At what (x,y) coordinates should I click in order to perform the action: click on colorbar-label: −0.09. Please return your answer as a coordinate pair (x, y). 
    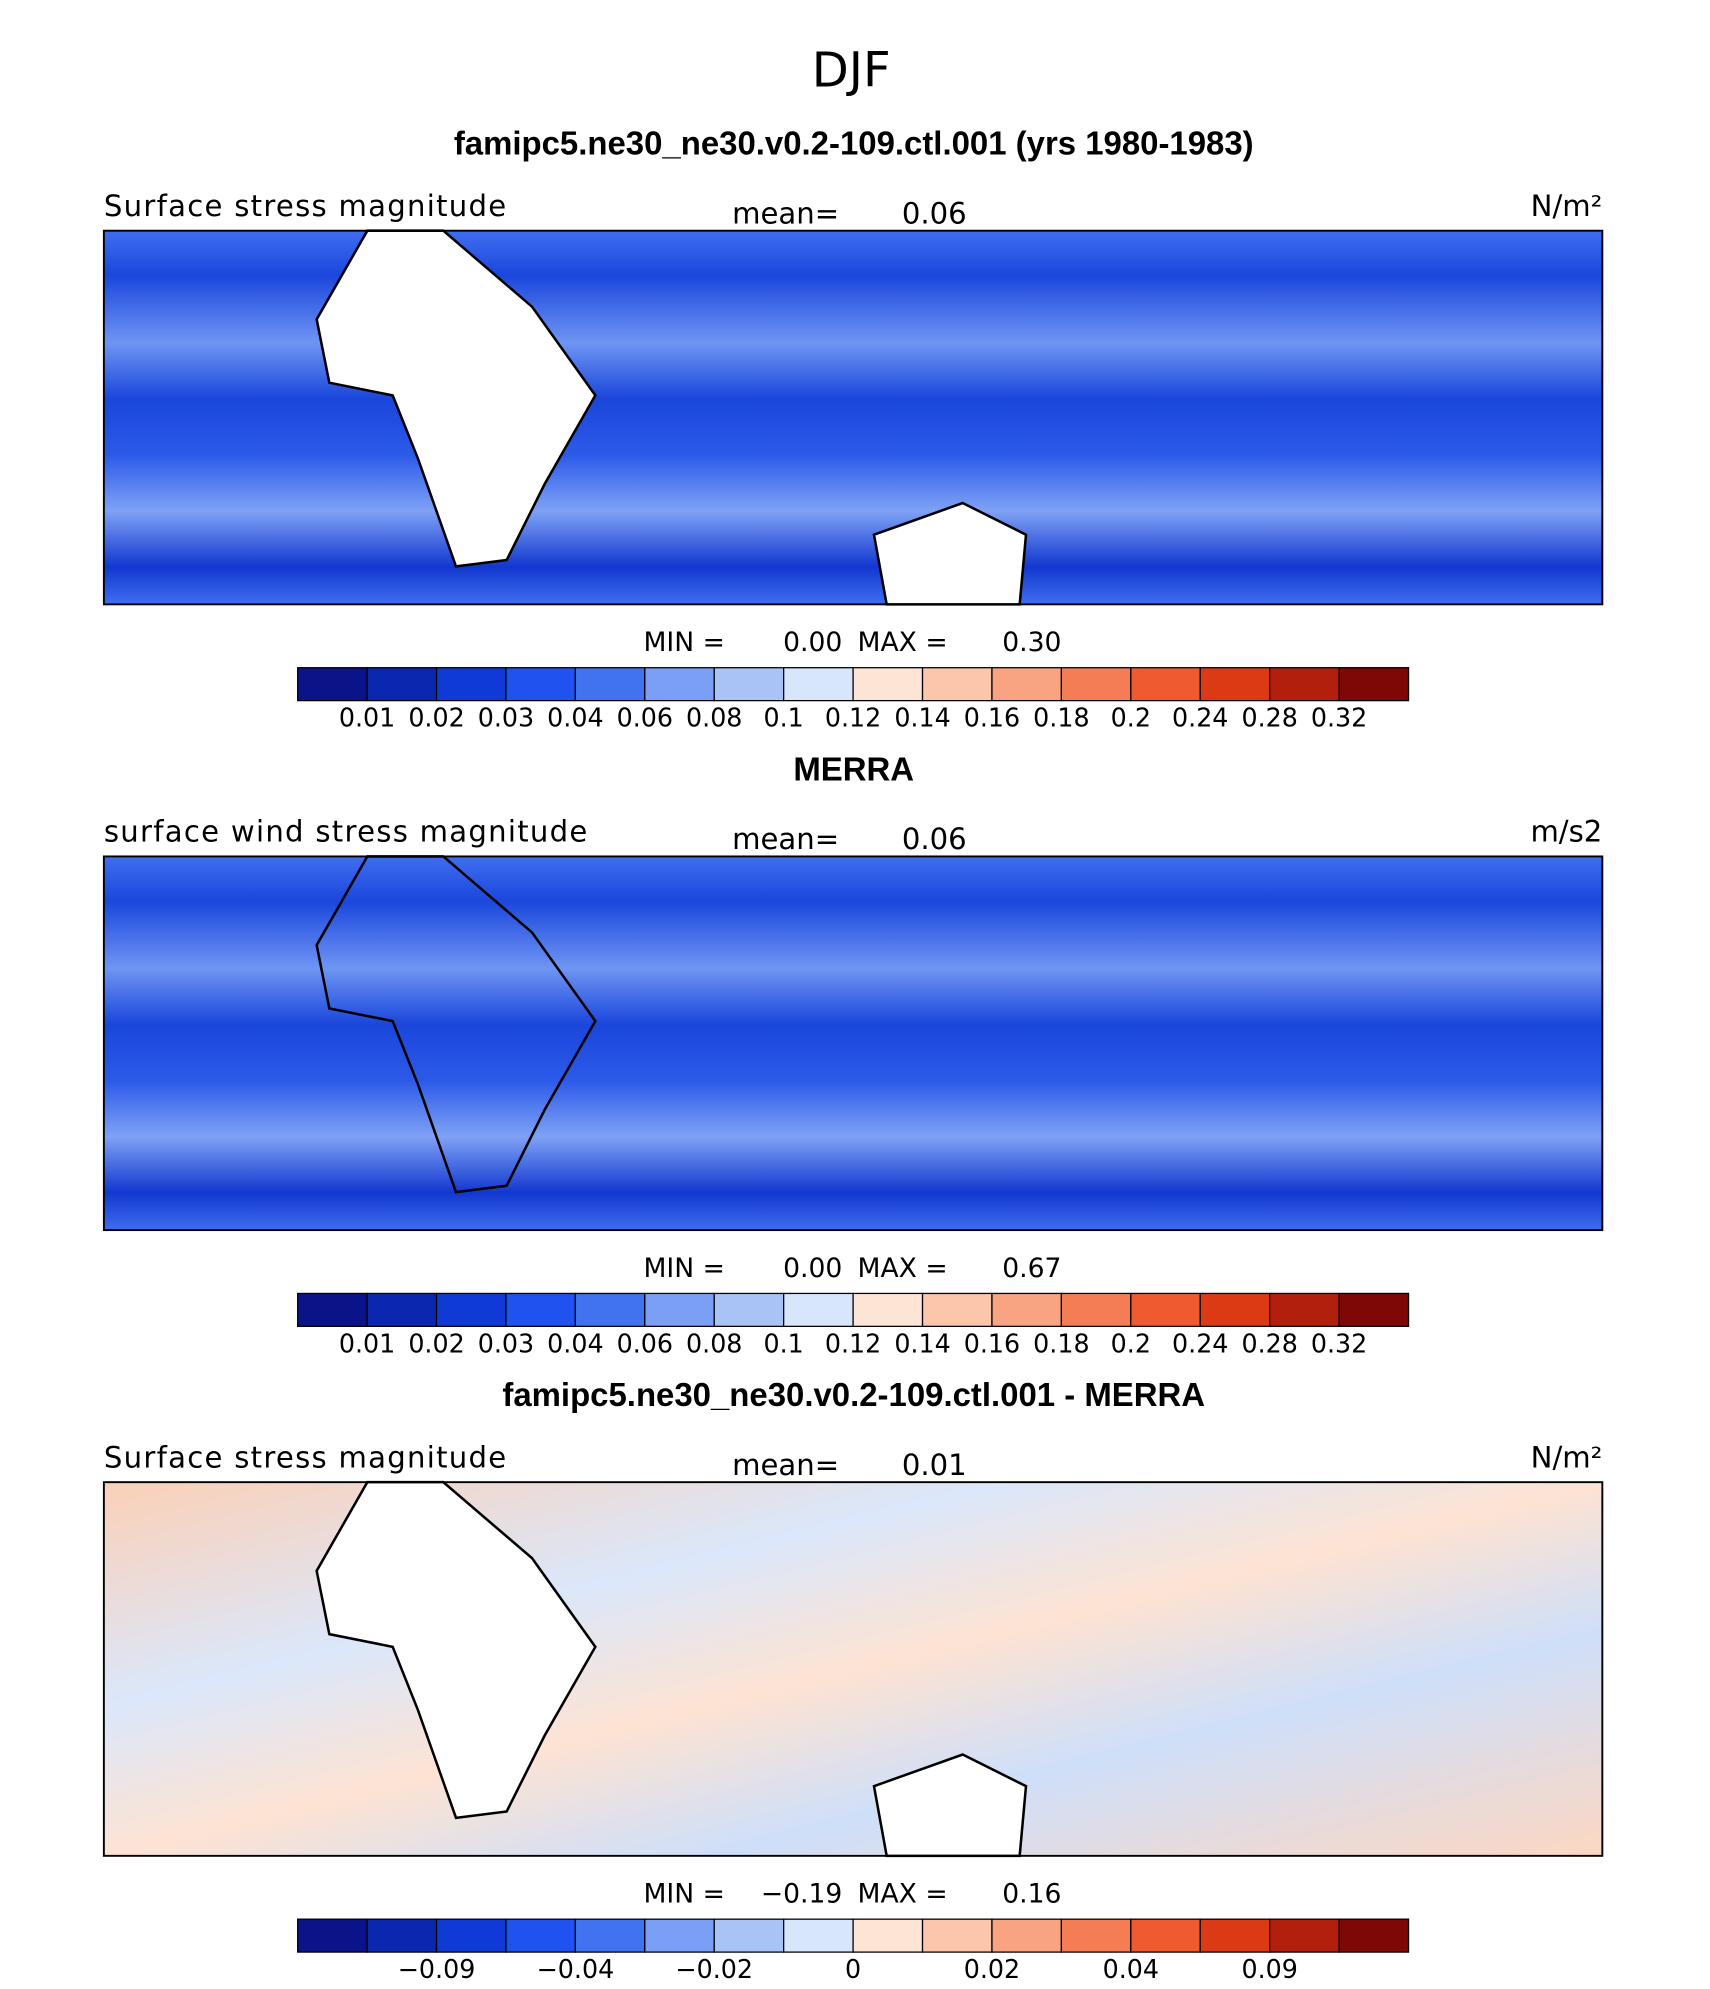
    Looking at the image, I should click on (437, 1969).